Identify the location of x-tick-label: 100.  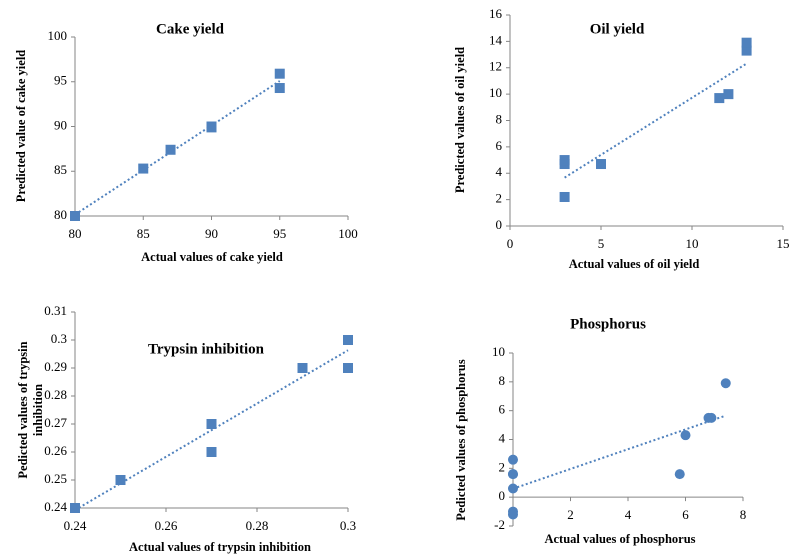
(348, 233).